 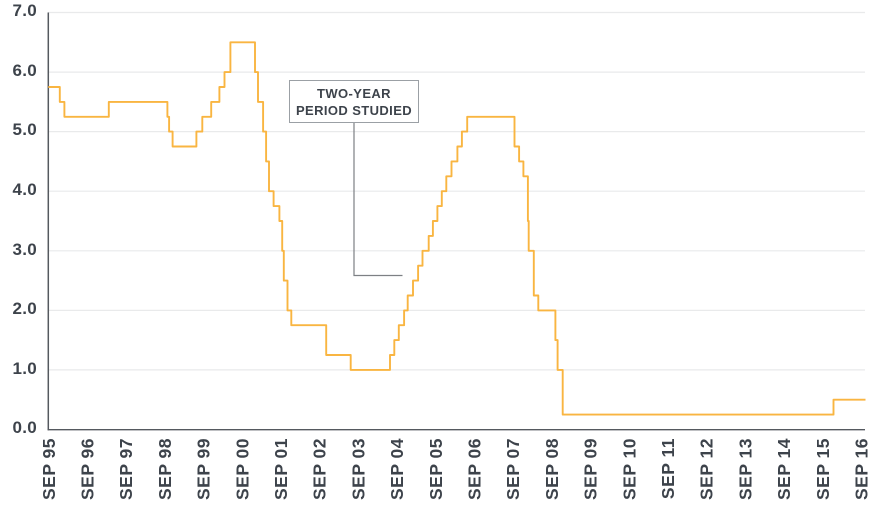 What do you see at coordinates (784, 469) in the screenshot?
I see `svg-text: SEP 14` at bounding box center [784, 469].